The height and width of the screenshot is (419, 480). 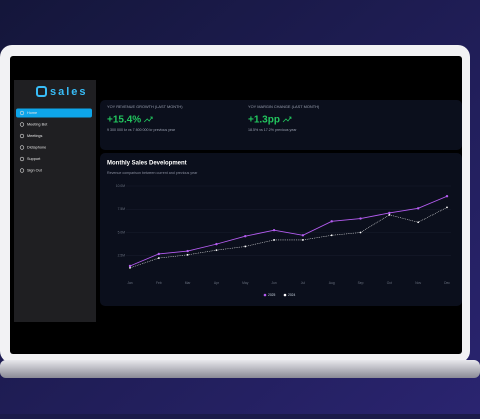 What do you see at coordinates (147, 164) in the screenshot?
I see `chart-title: Monthly Sales Development` at bounding box center [147, 164].